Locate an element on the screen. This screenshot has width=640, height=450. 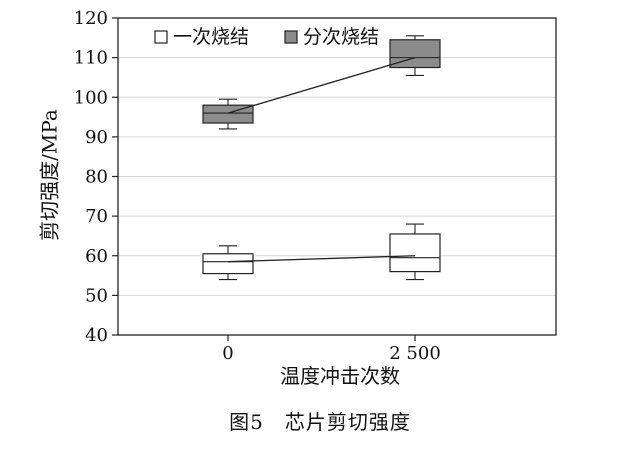
y-tick-label: 60 is located at coordinates (96, 256).